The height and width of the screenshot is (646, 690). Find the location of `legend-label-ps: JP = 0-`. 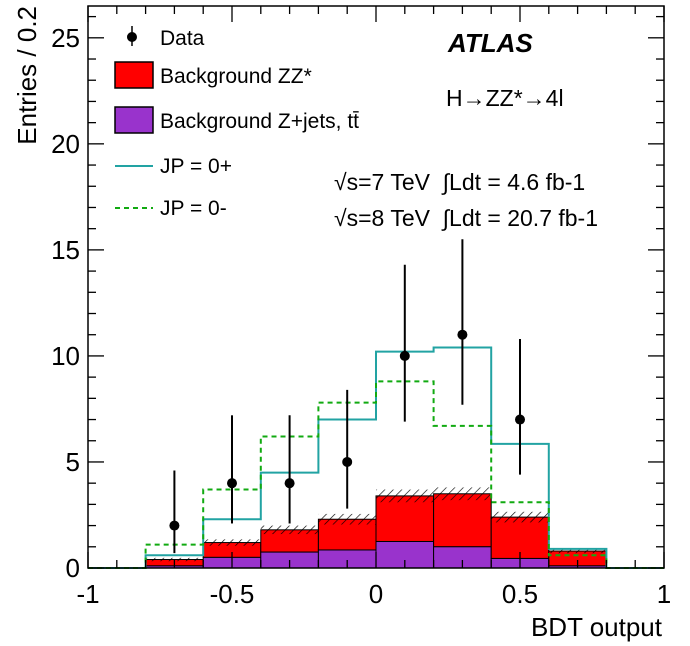

legend-label-ps: JP = 0- is located at coordinates (193, 208).